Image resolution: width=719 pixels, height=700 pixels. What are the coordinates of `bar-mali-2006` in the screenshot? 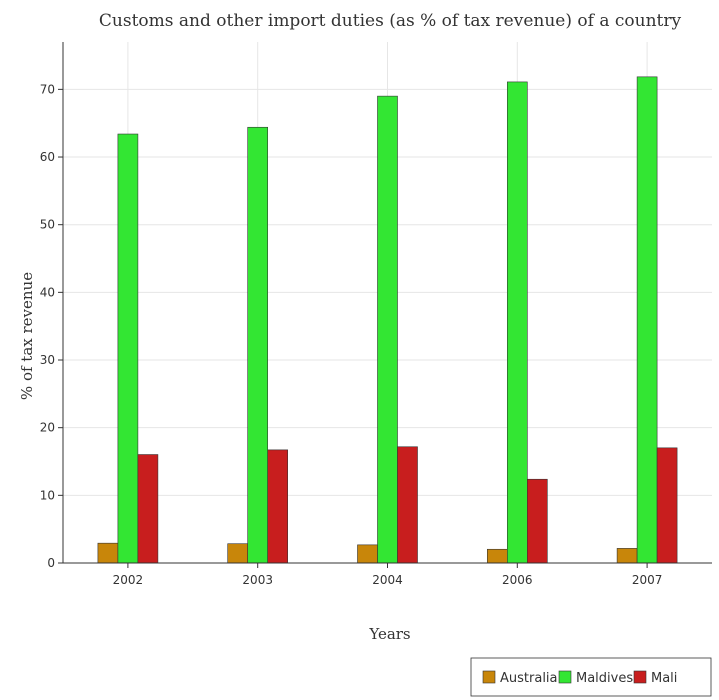 It's located at (537, 521).